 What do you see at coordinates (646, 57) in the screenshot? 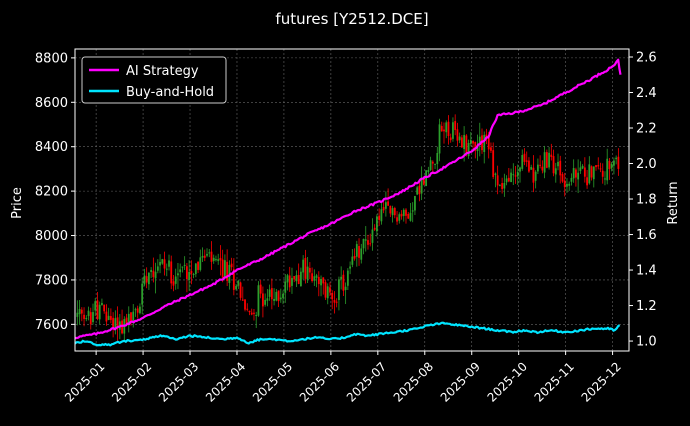
I see `y-right-tick-label: 2.6` at bounding box center [646, 57].